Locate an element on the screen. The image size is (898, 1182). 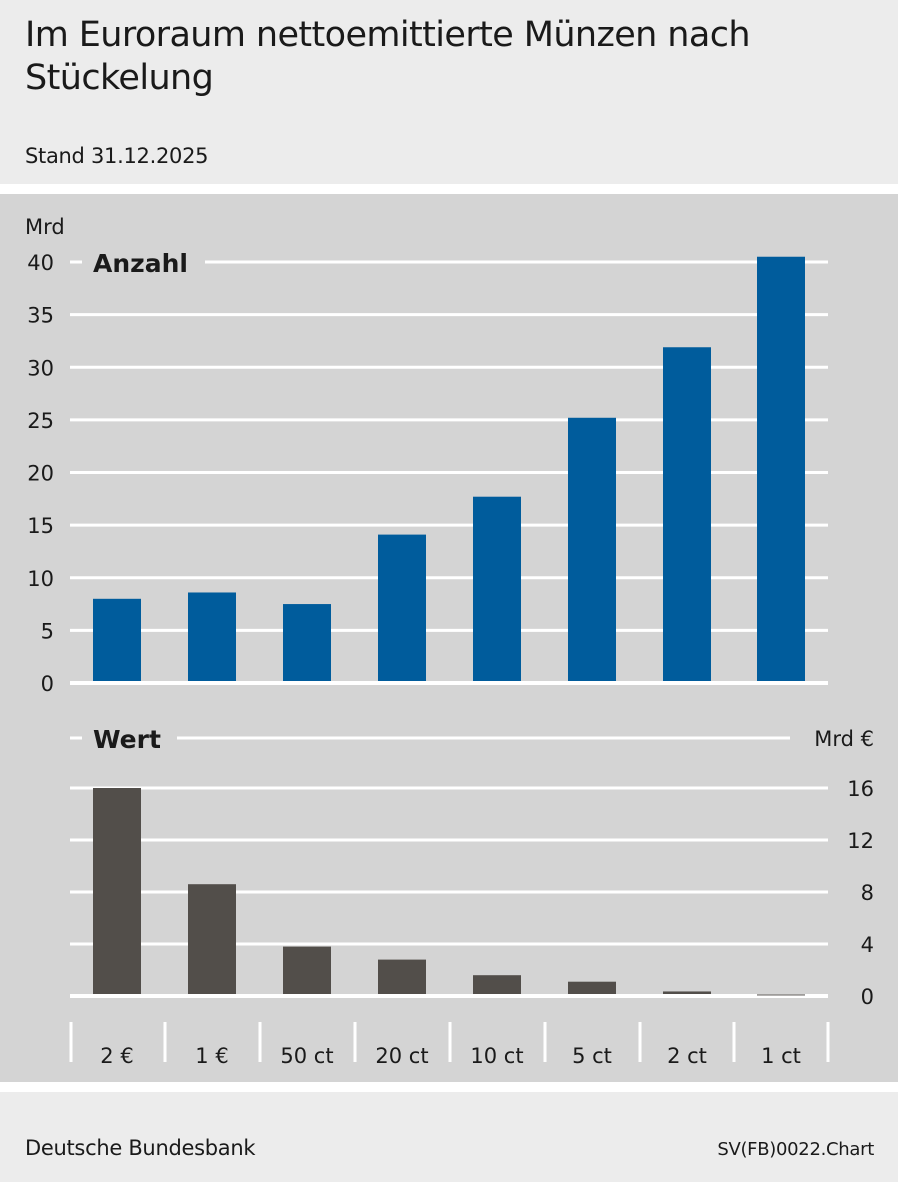
category-label: 1 € is located at coordinates (211, 1056).